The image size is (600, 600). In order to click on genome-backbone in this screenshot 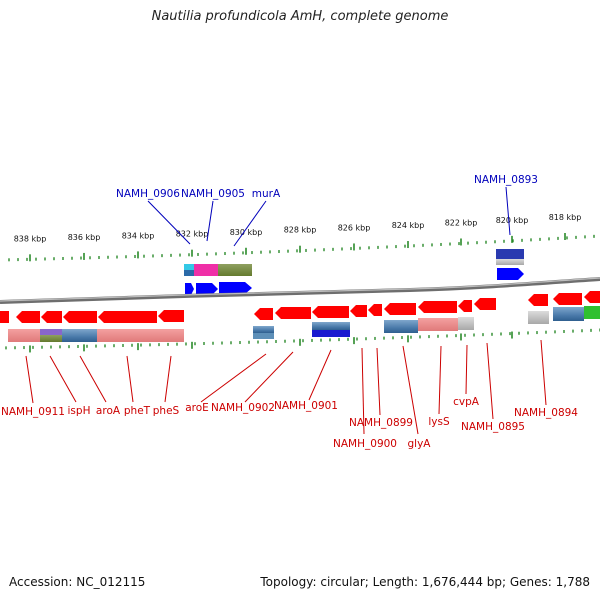, I will do `click(300, 290)`.